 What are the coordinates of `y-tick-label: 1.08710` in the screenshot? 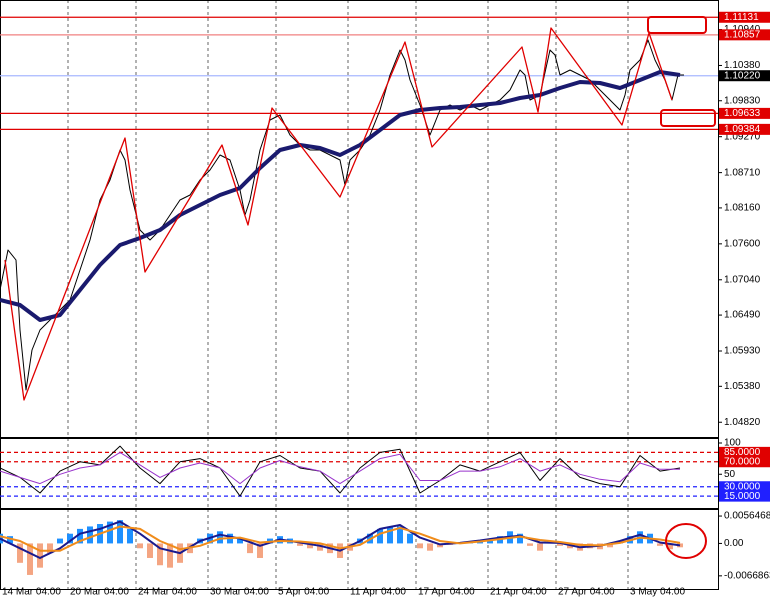 It's located at (742, 172).